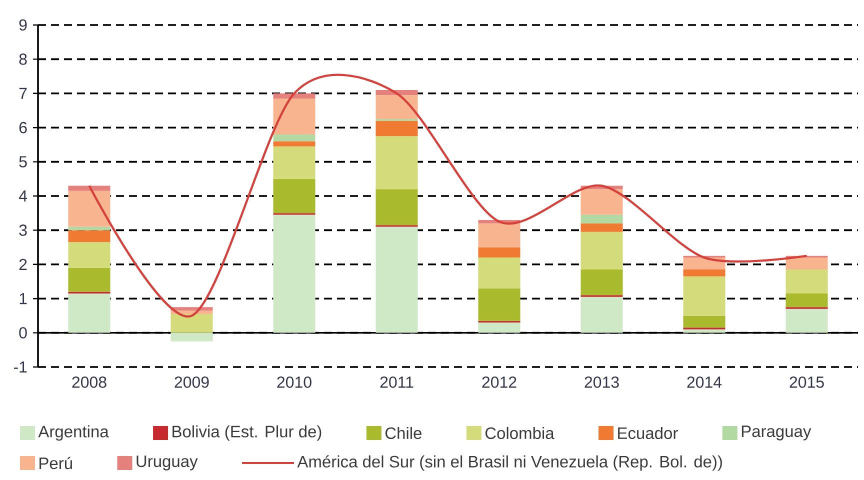 This screenshot has width=864, height=480. What do you see at coordinates (648, 433) in the screenshot?
I see `legend-label: Ecuador` at bounding box center [648, 433].